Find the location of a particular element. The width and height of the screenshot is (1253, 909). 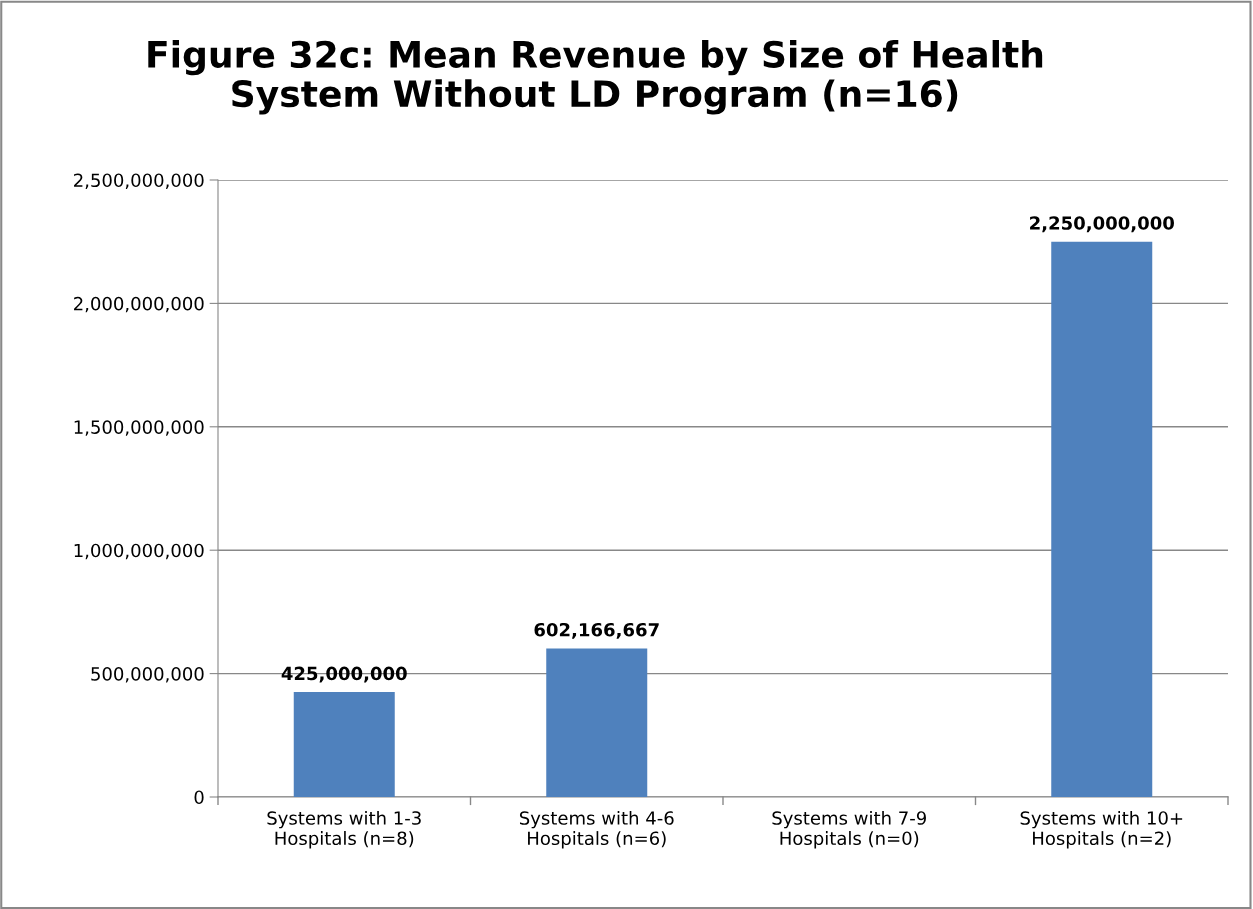

x-tick-label: Systems with 7-9 Hospitals (n=0) is located at coordinates (849, 829).